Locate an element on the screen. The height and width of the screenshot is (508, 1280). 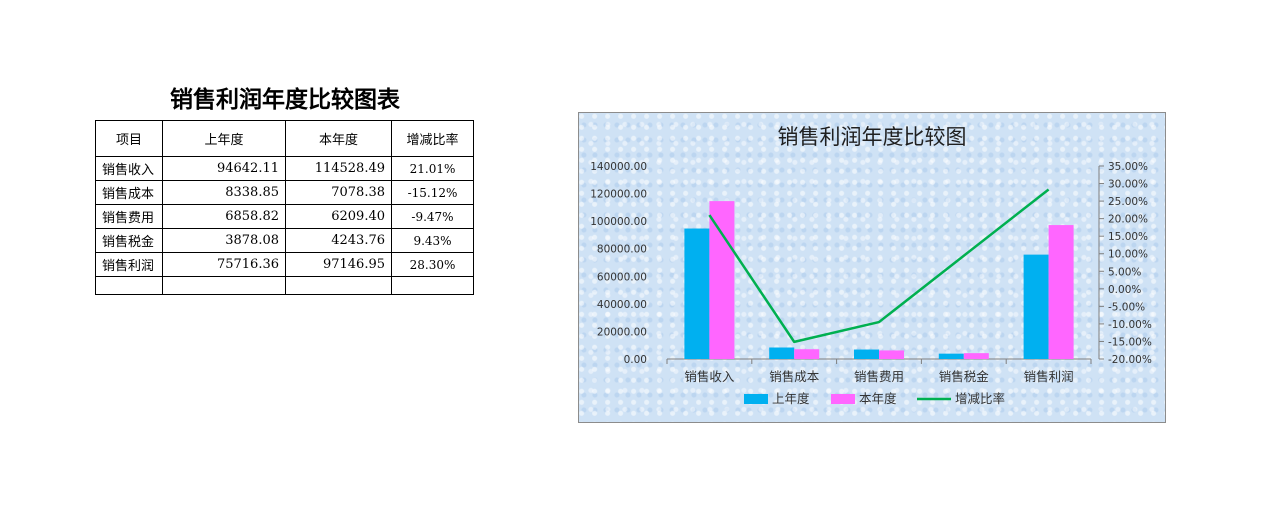
y2-tick-label: 20.00% is located at coordinates (1128, 220).